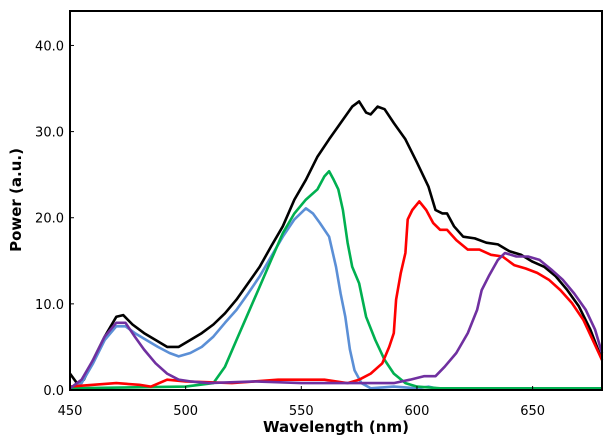  What do you see at coordinates (417, 411) in the screenshot?
I see `x-tick-label: 600` at bounding box center [417, 411].